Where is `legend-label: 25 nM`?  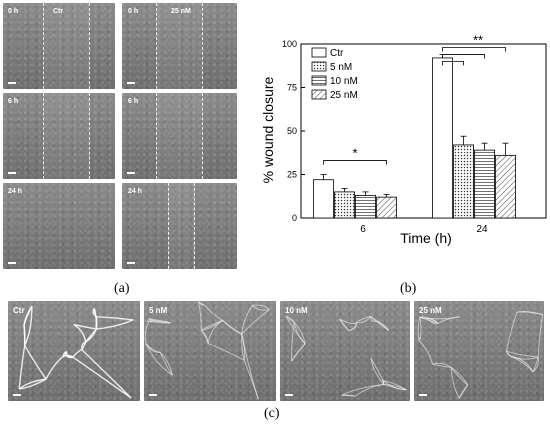
legend-label: 25 nM is located at coordinates (344, 95).